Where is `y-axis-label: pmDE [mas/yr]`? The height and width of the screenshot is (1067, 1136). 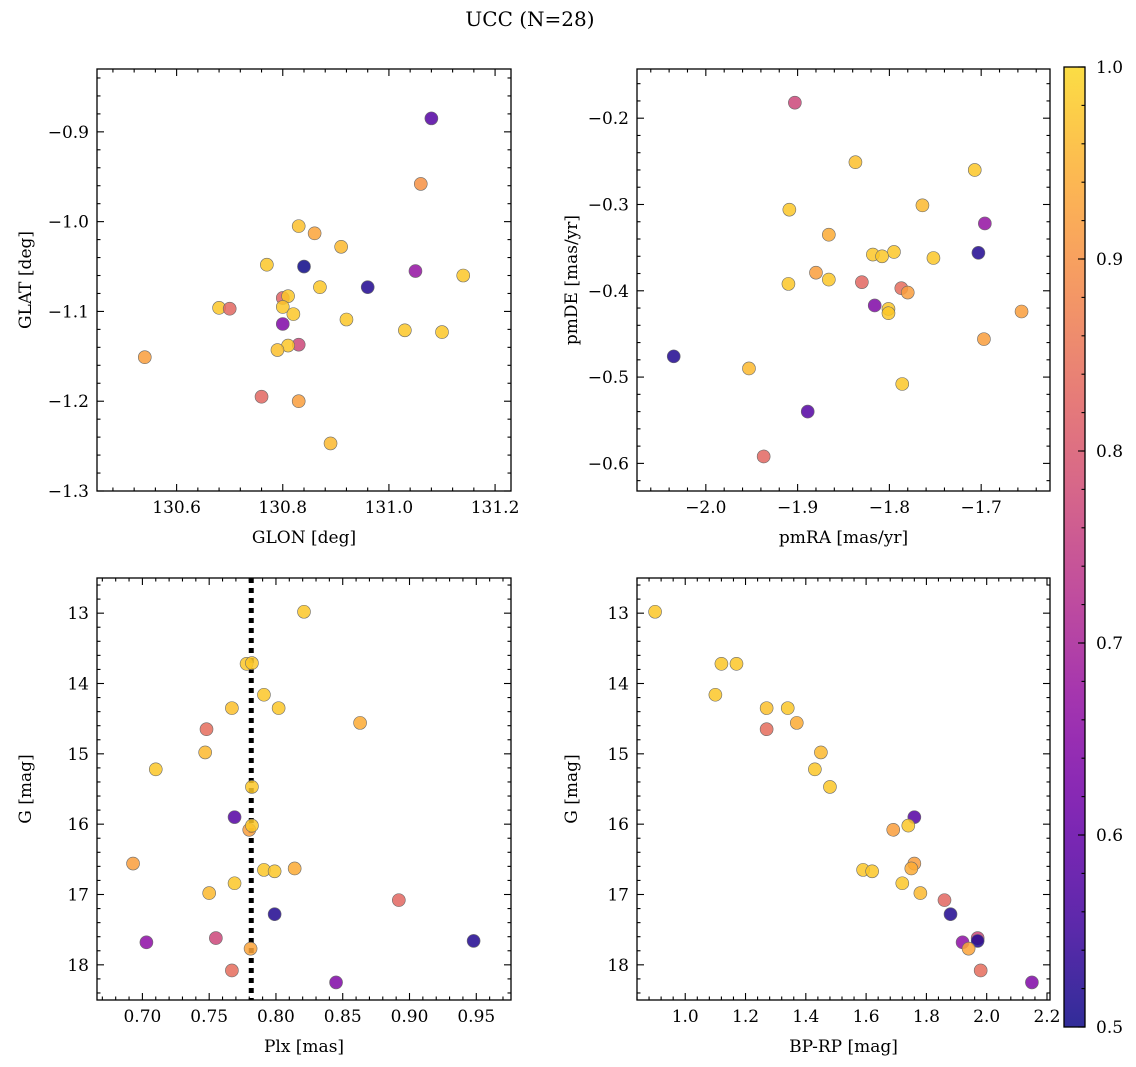 y-axis-label: pmDE [mas/yr] is located at coordinates (572, 280).